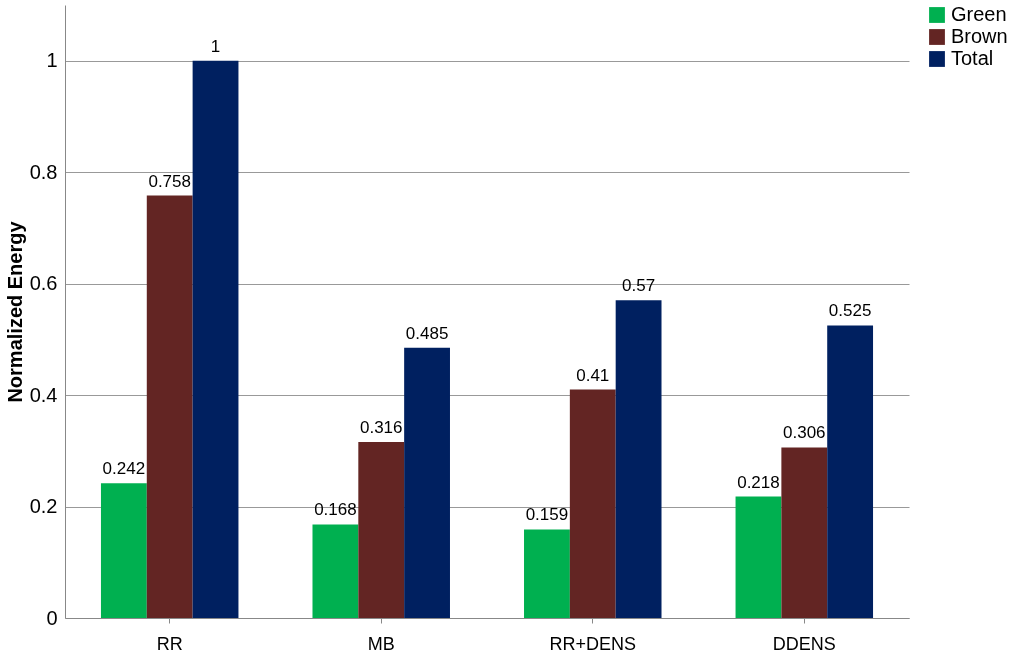 The height and width of the screenshot is (658, 1013). Describe the element at coordinates (639, 286) in the screenshot. I see `data-label: 0.57` at that location.